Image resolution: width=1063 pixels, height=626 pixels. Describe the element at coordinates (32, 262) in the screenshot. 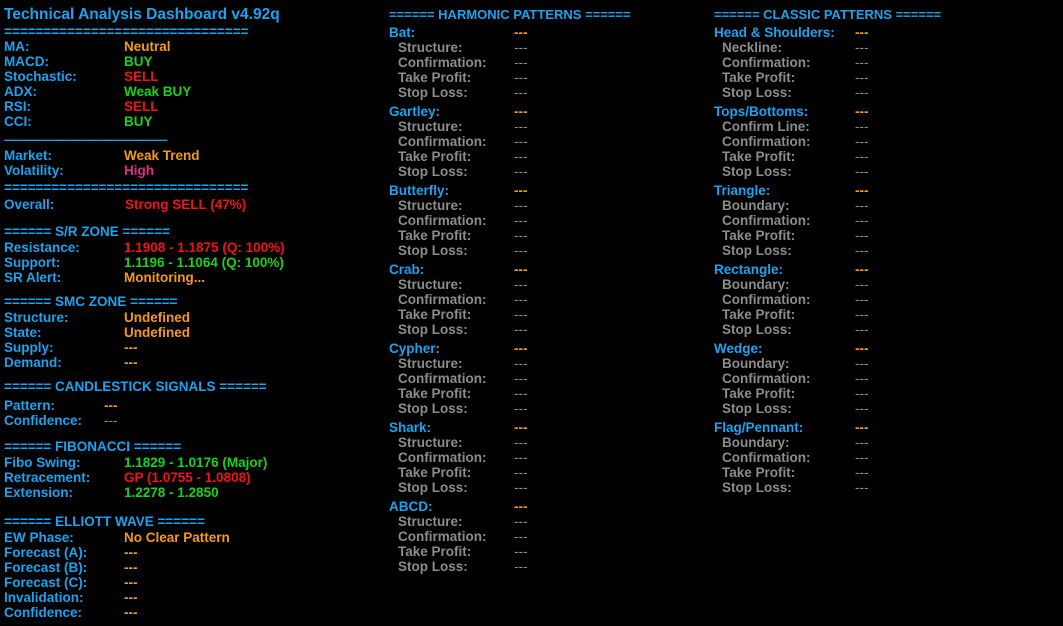

I see `support-label: Support:` at that location.